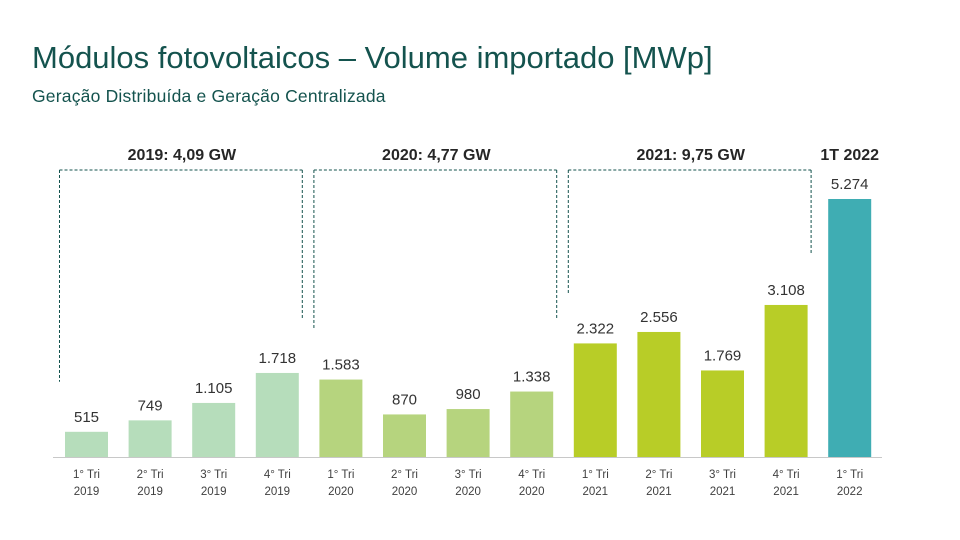  I want to click on data-label: 1.769, so click(723, 355).